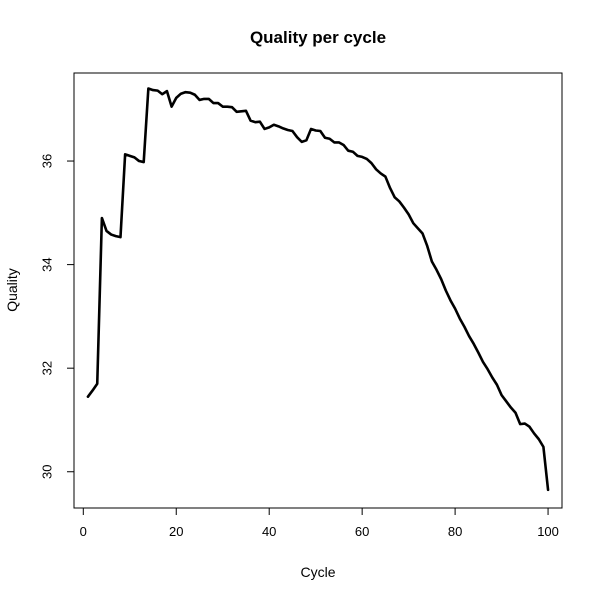 This screenshot has width=600, height=600. I want to click on y-tick-label: 34, so click(46, 264).